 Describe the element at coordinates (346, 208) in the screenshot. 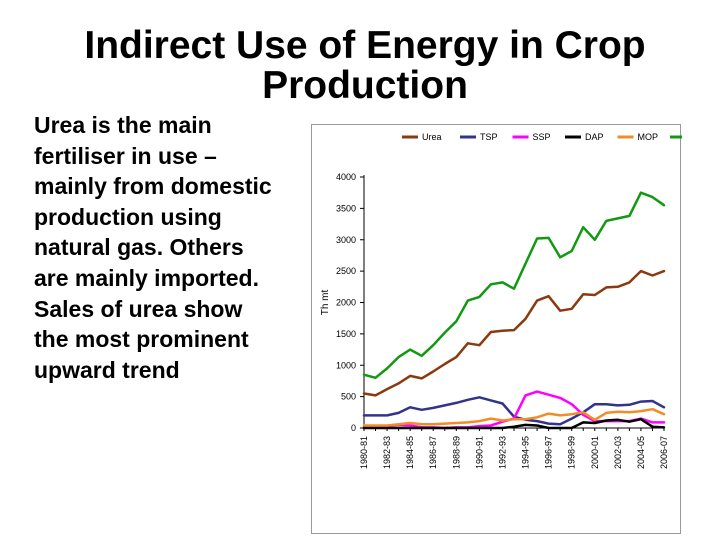

I see `y-tick-label: 3500` at that location.